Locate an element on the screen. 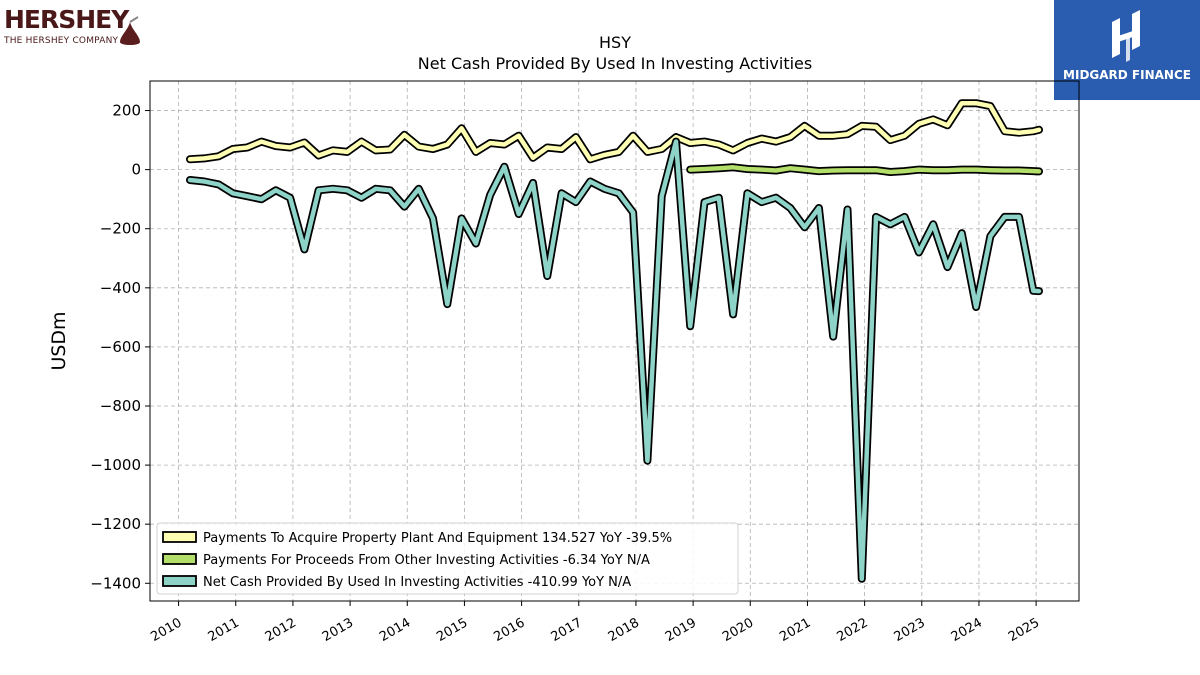  chart-title: HSY is located at coordinates (615, 42).